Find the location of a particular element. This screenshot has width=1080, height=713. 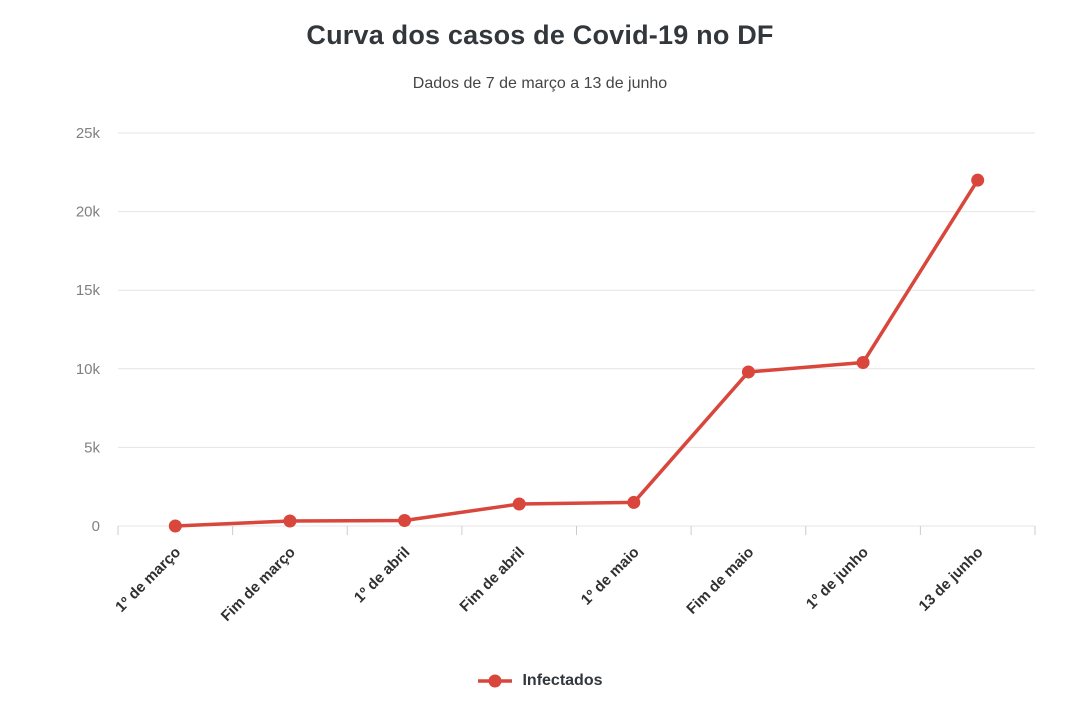

x-tick-label: 1º de março is located at coordinates (148, 580).